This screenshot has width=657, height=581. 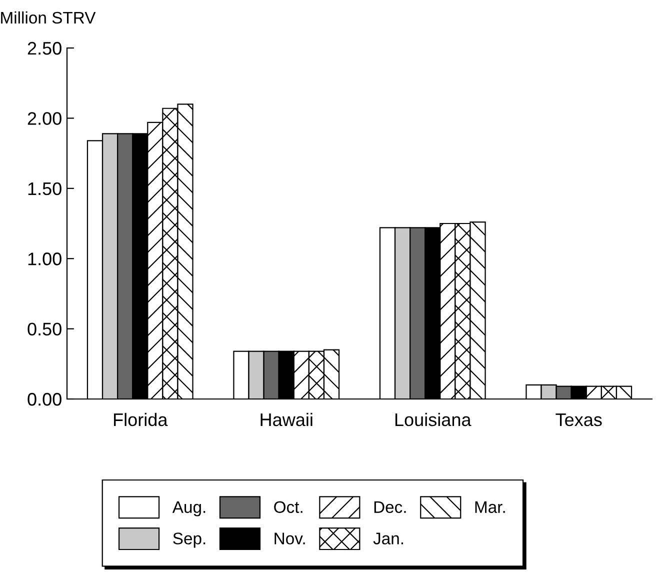 I want to click on y-tick-label: 0.50, so click(x=45, y=329).